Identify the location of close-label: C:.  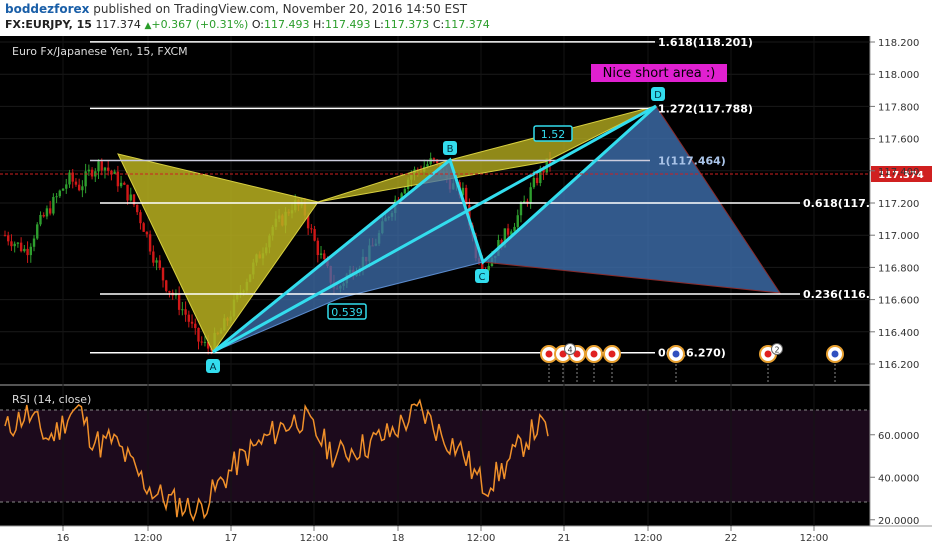
(438, 24).